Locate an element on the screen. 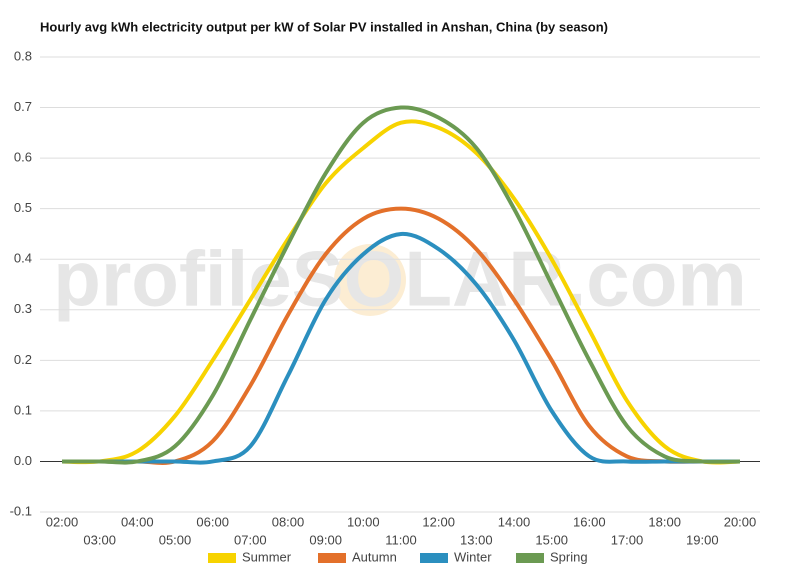 This screenshot has height=570, width=800. legend-label: Autumn is located at coordinates (374, 556).